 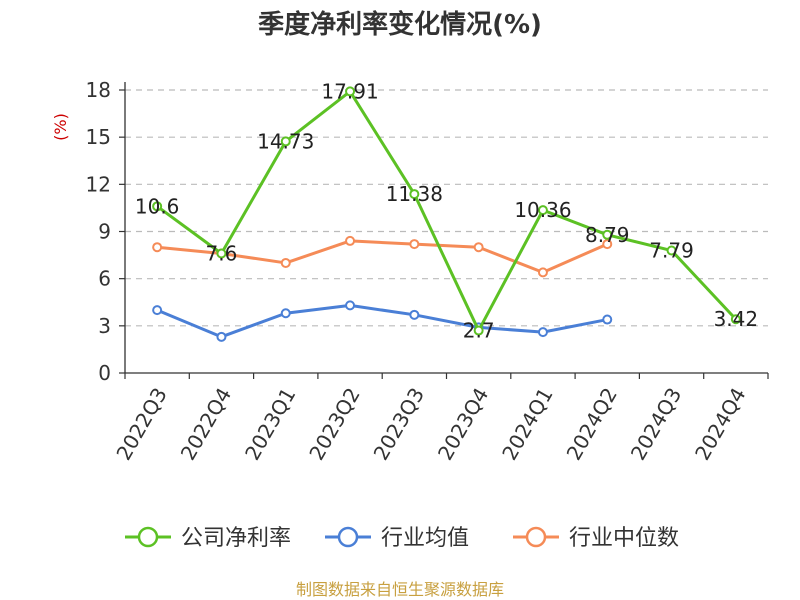 What do you see at coordinates (720, 424) in the screenshot?
I see `x-tick-label-9: 2024Q4` at bounding box center [720, 424].